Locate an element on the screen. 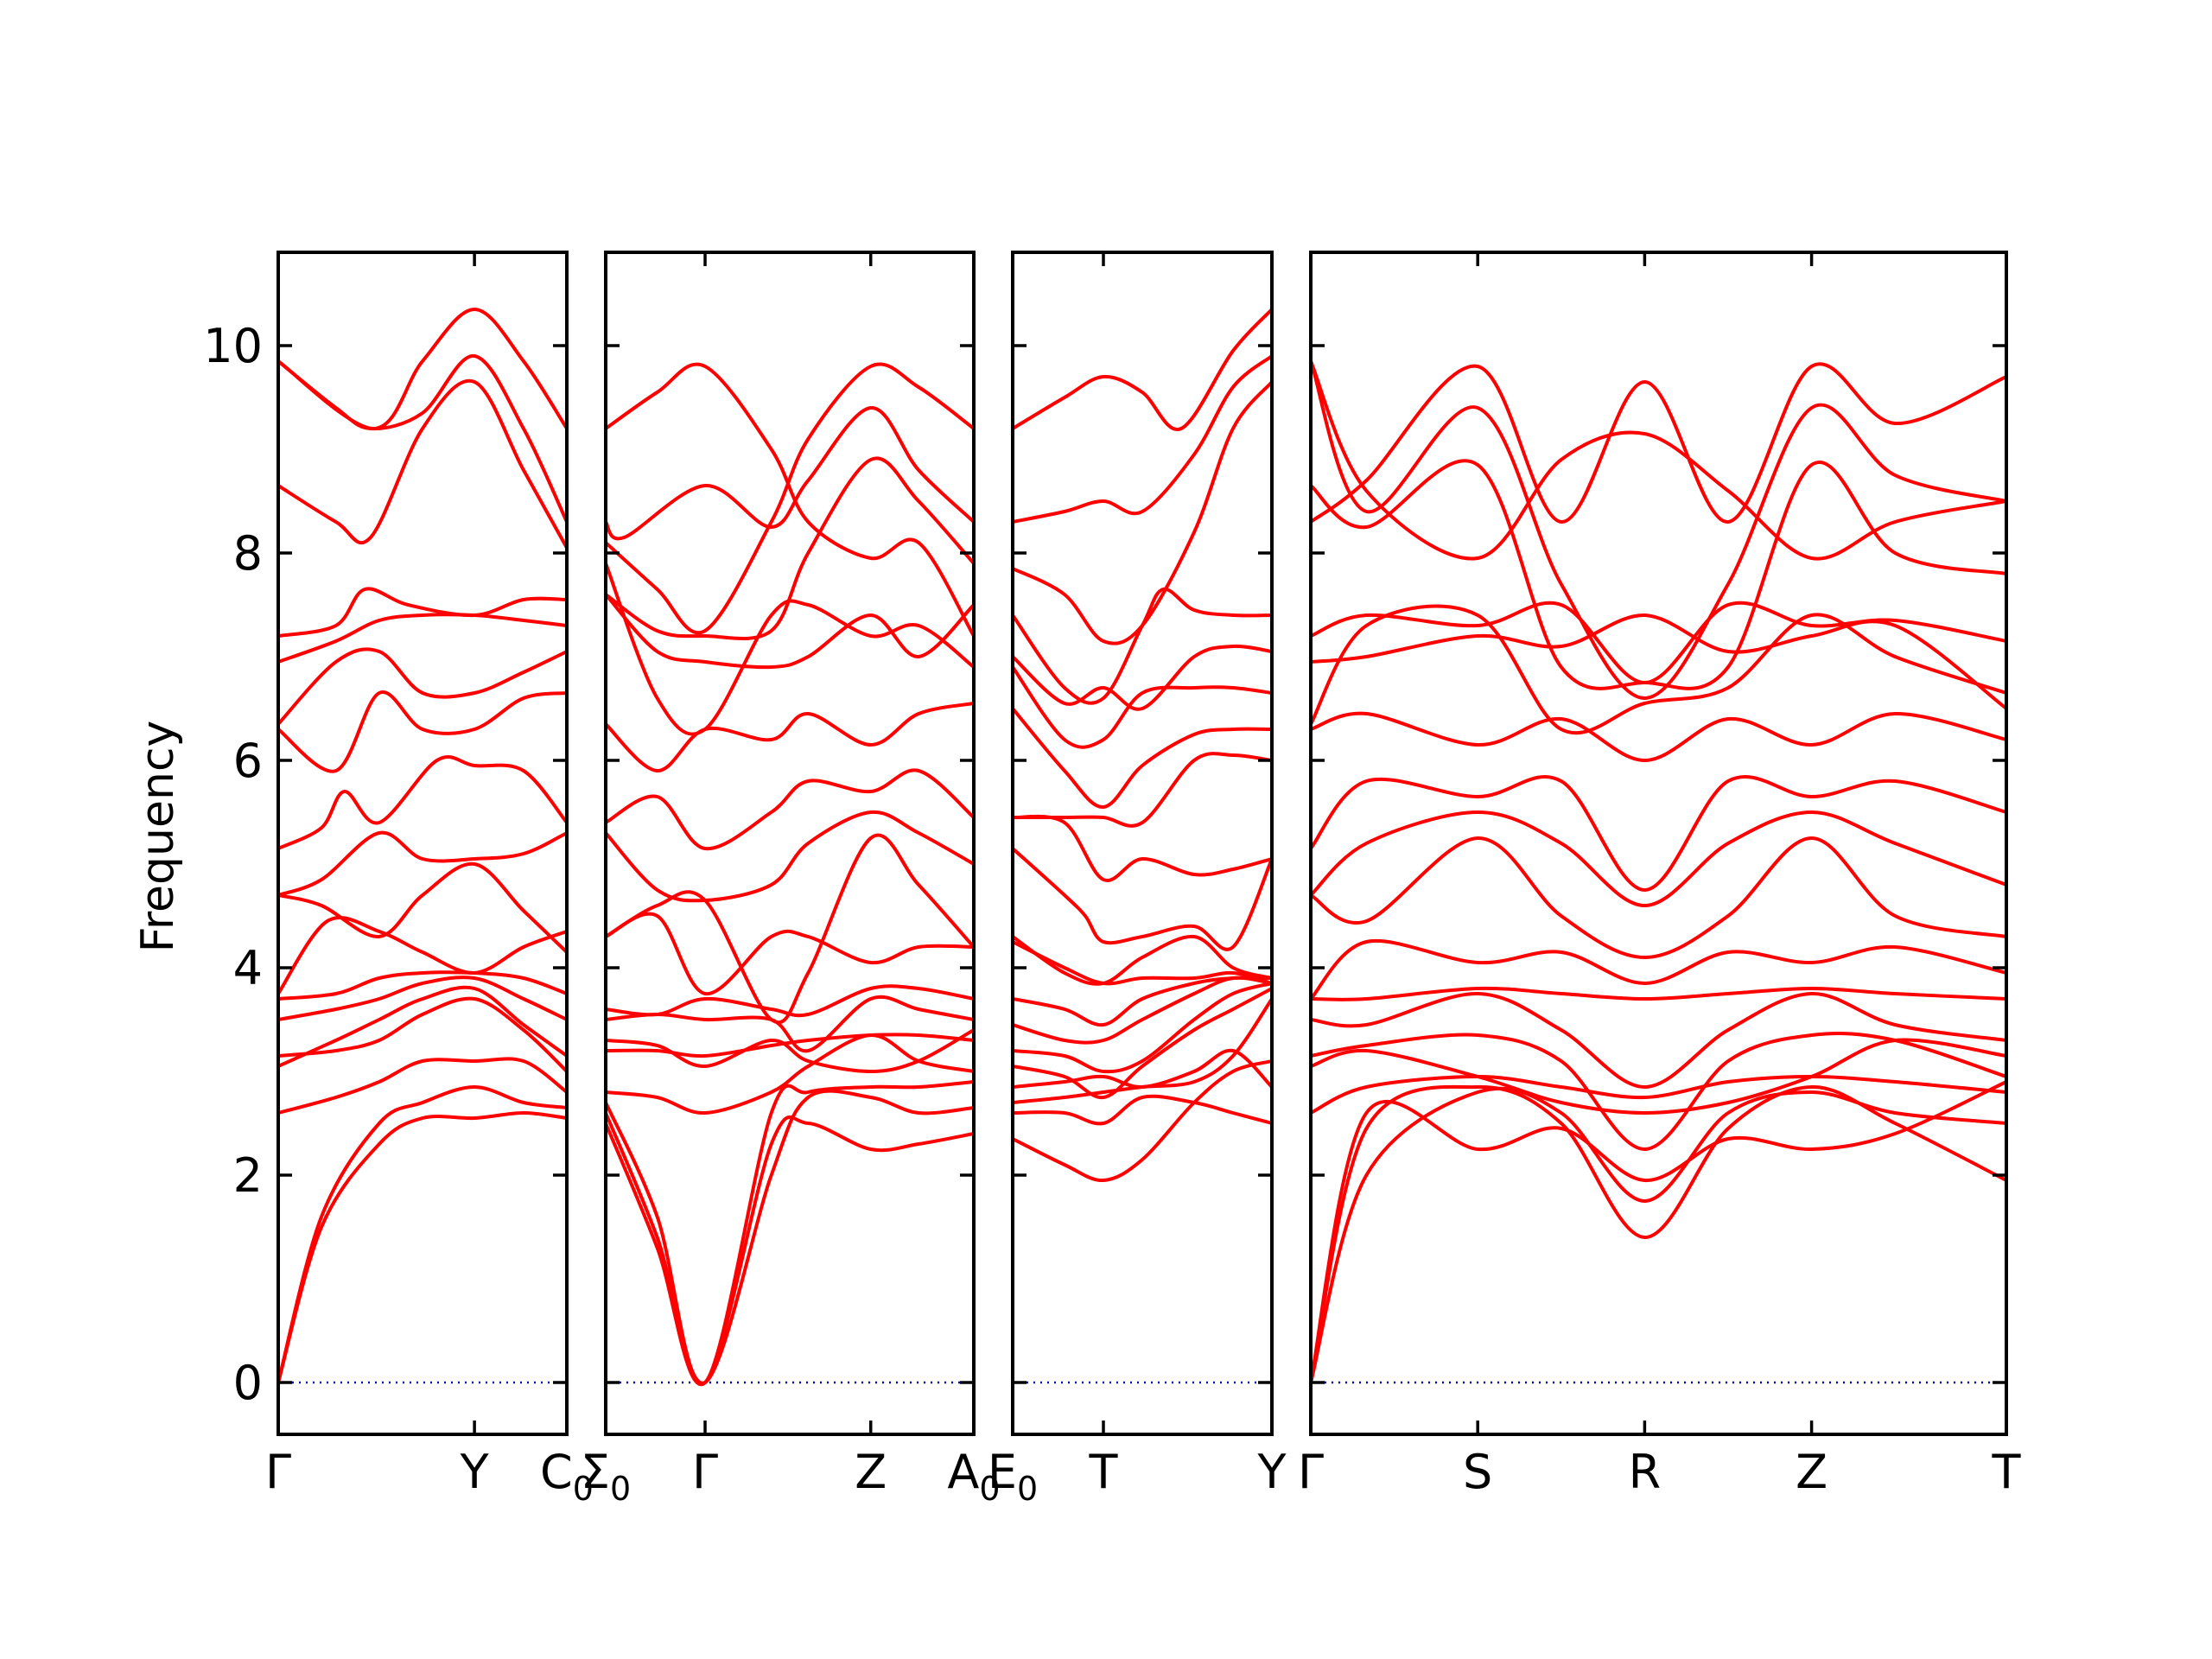  y-tick-label: 4 is located at coordinates (248, 968).